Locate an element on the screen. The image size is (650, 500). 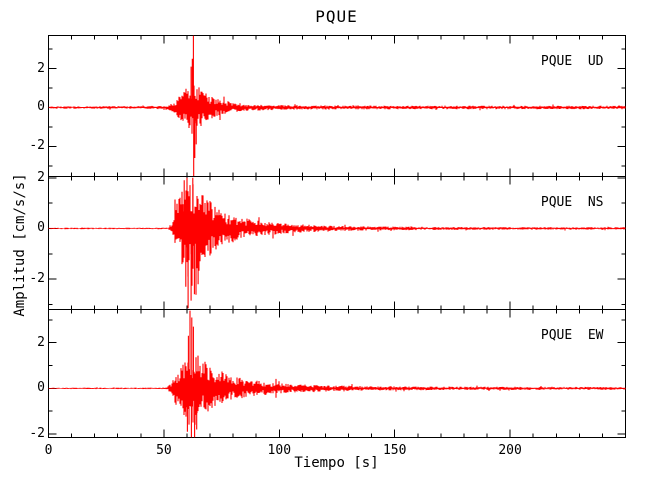
x-tick-label: 200 is located at coordinates (510, 450).